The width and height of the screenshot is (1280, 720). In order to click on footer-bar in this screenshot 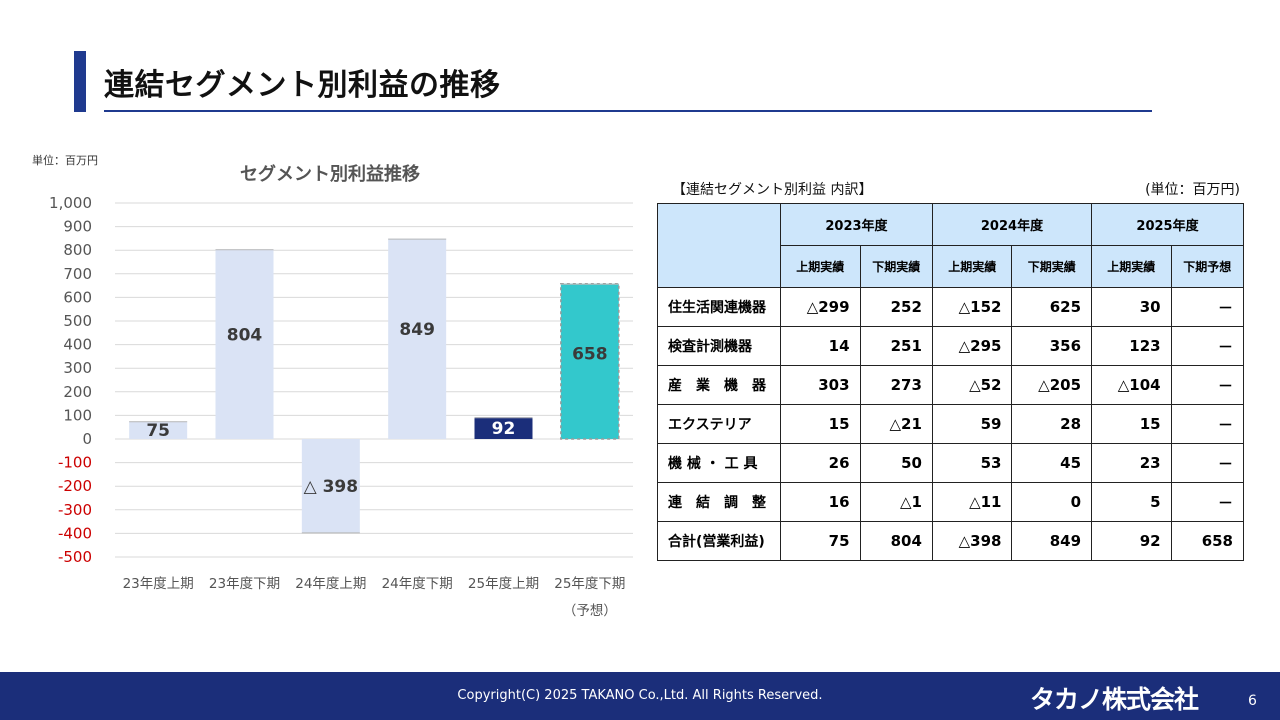, I will do `click(640, 696)`.